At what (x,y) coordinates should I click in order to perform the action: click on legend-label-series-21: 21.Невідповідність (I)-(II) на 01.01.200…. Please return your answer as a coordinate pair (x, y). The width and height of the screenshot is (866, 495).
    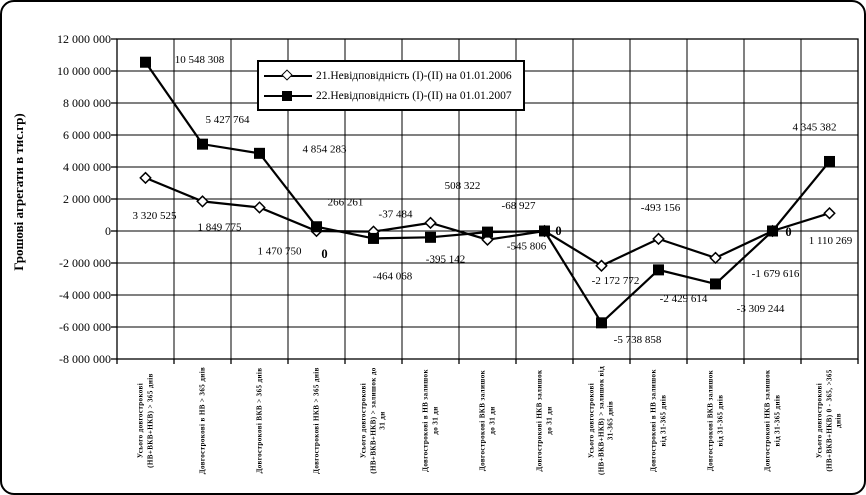
    Looking at the image, I should click on (414, 75).